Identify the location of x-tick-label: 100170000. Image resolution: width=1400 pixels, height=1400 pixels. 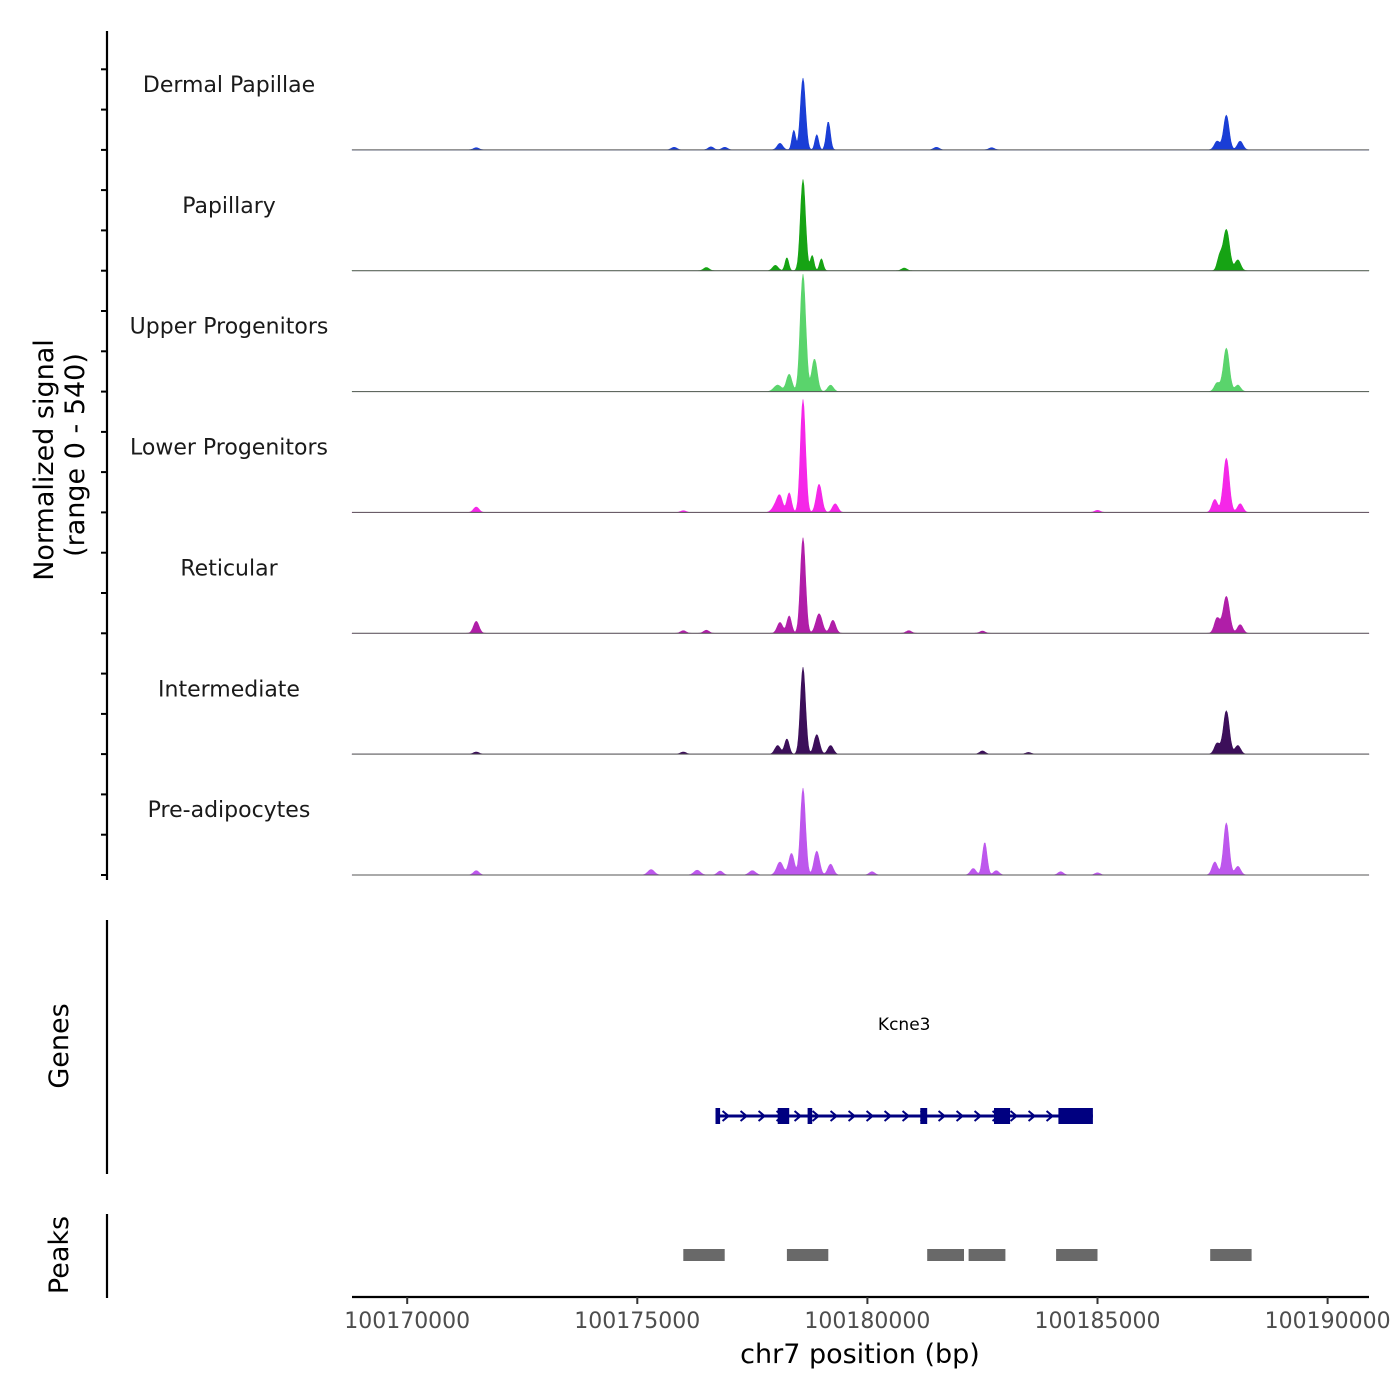
(407, 1321).